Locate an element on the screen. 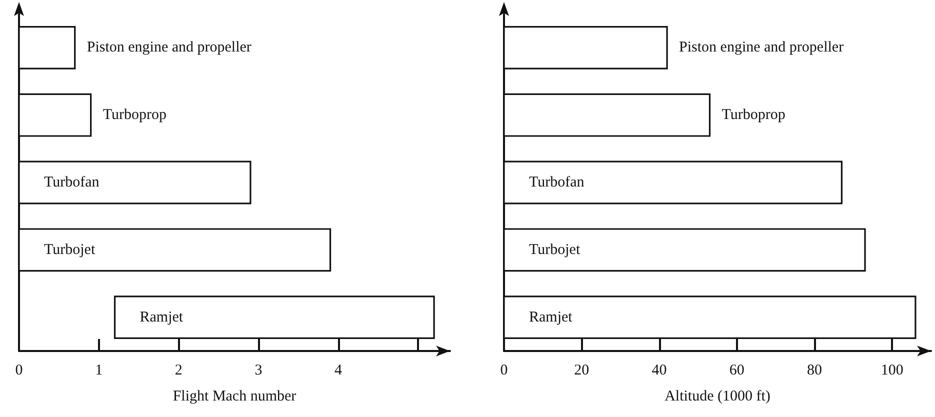 The image size is (935, 417). x-tick-label: 60 is located at coordinates (736, 370).